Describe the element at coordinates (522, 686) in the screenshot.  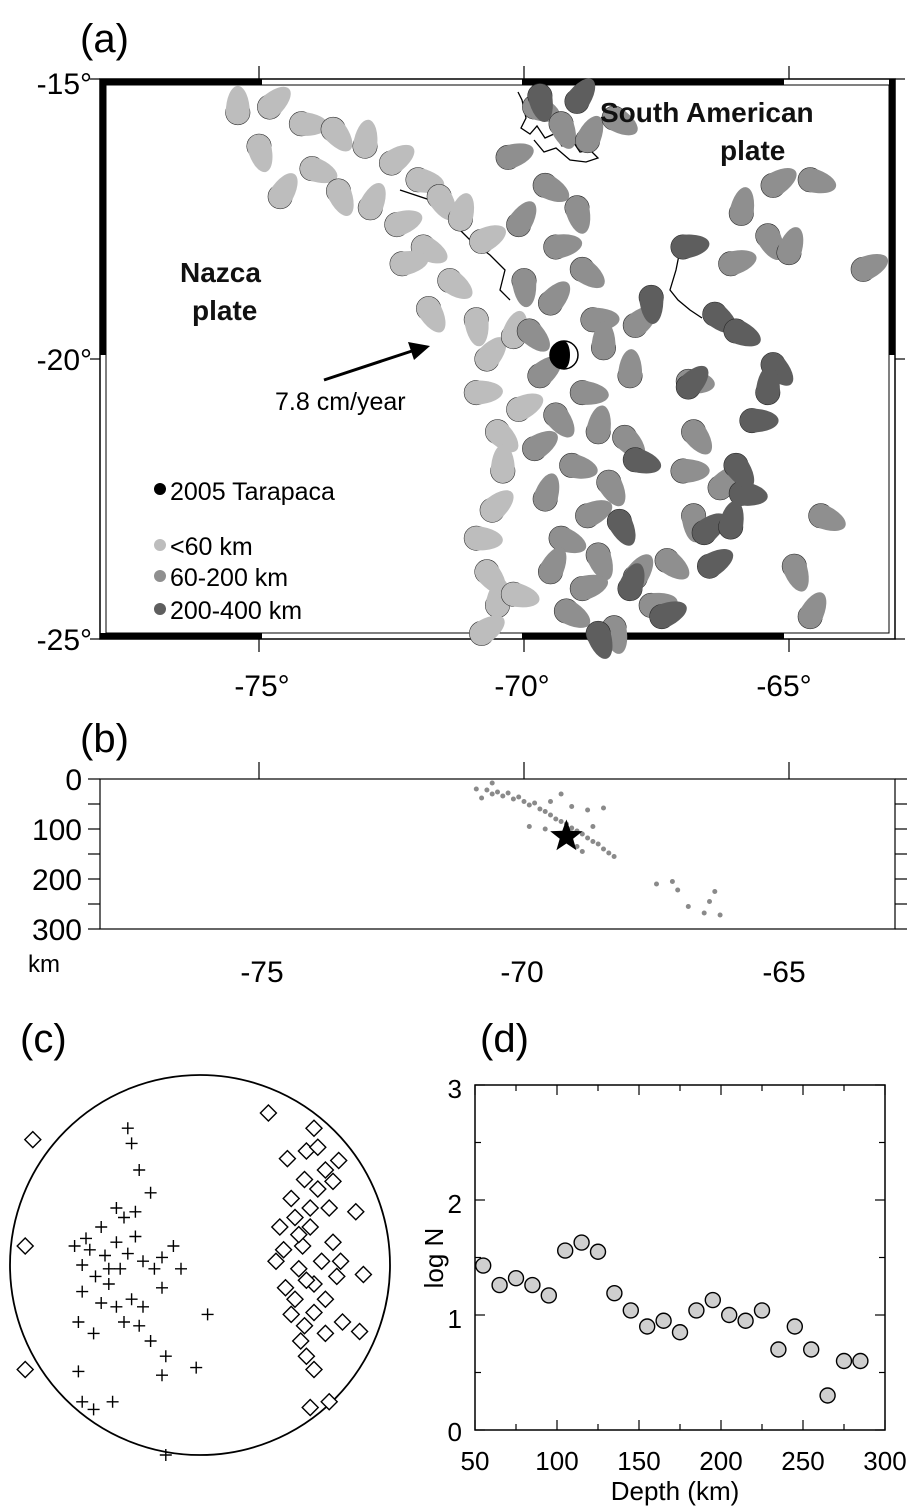
I see `map-x-axis: -75° -70° -65°` at that location.